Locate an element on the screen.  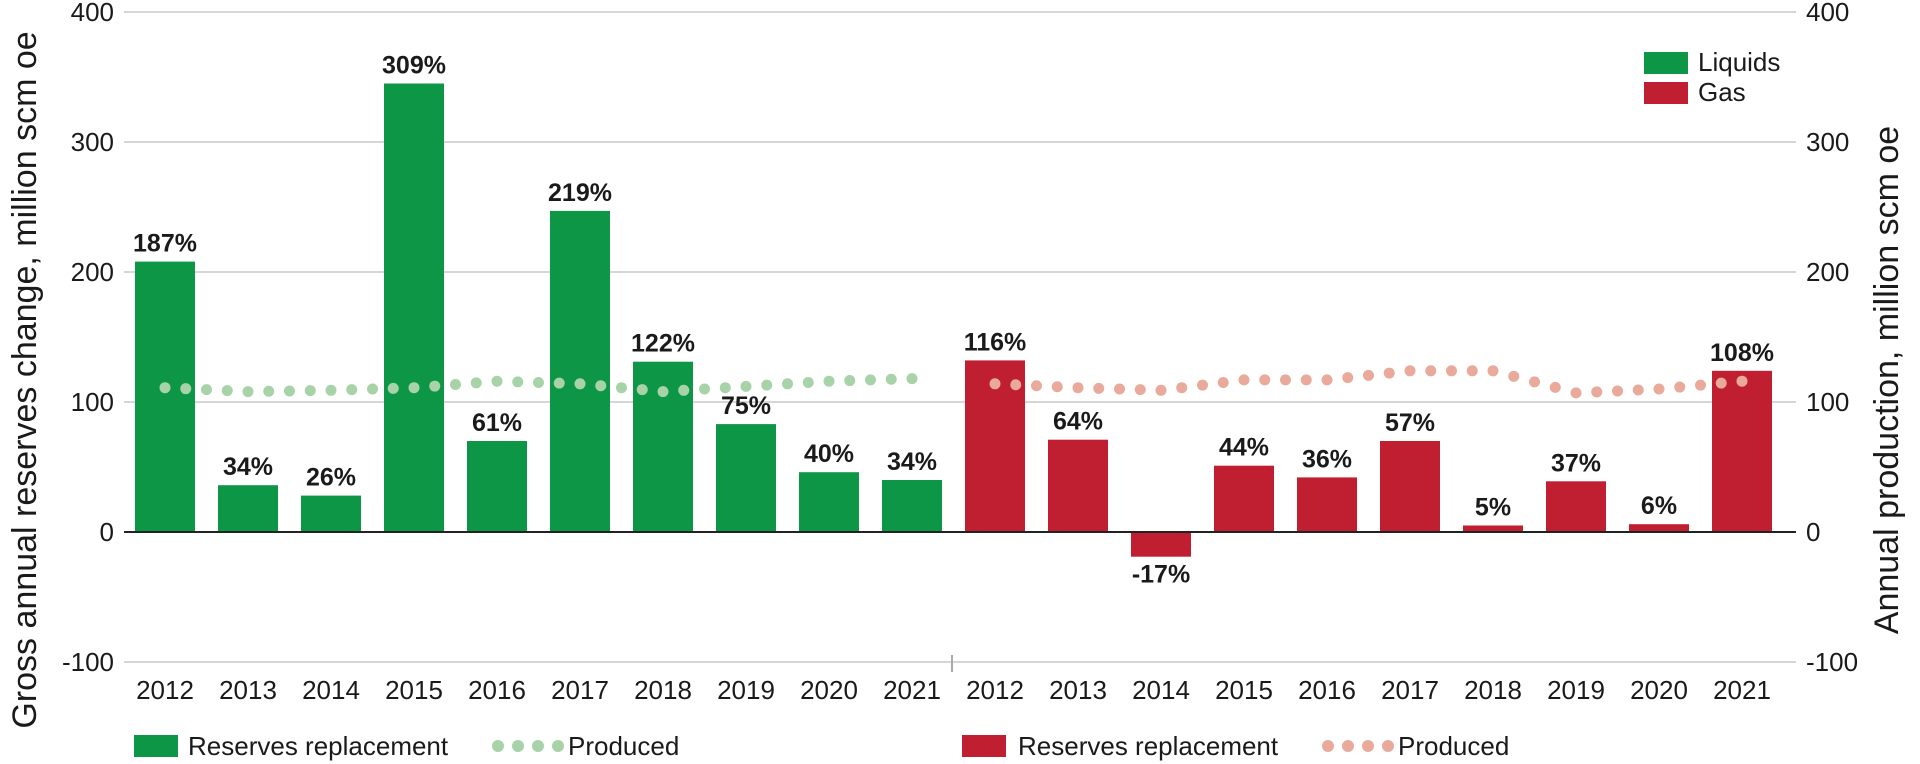
x-tick-label: 2014 is located at coordinates (331, 690).